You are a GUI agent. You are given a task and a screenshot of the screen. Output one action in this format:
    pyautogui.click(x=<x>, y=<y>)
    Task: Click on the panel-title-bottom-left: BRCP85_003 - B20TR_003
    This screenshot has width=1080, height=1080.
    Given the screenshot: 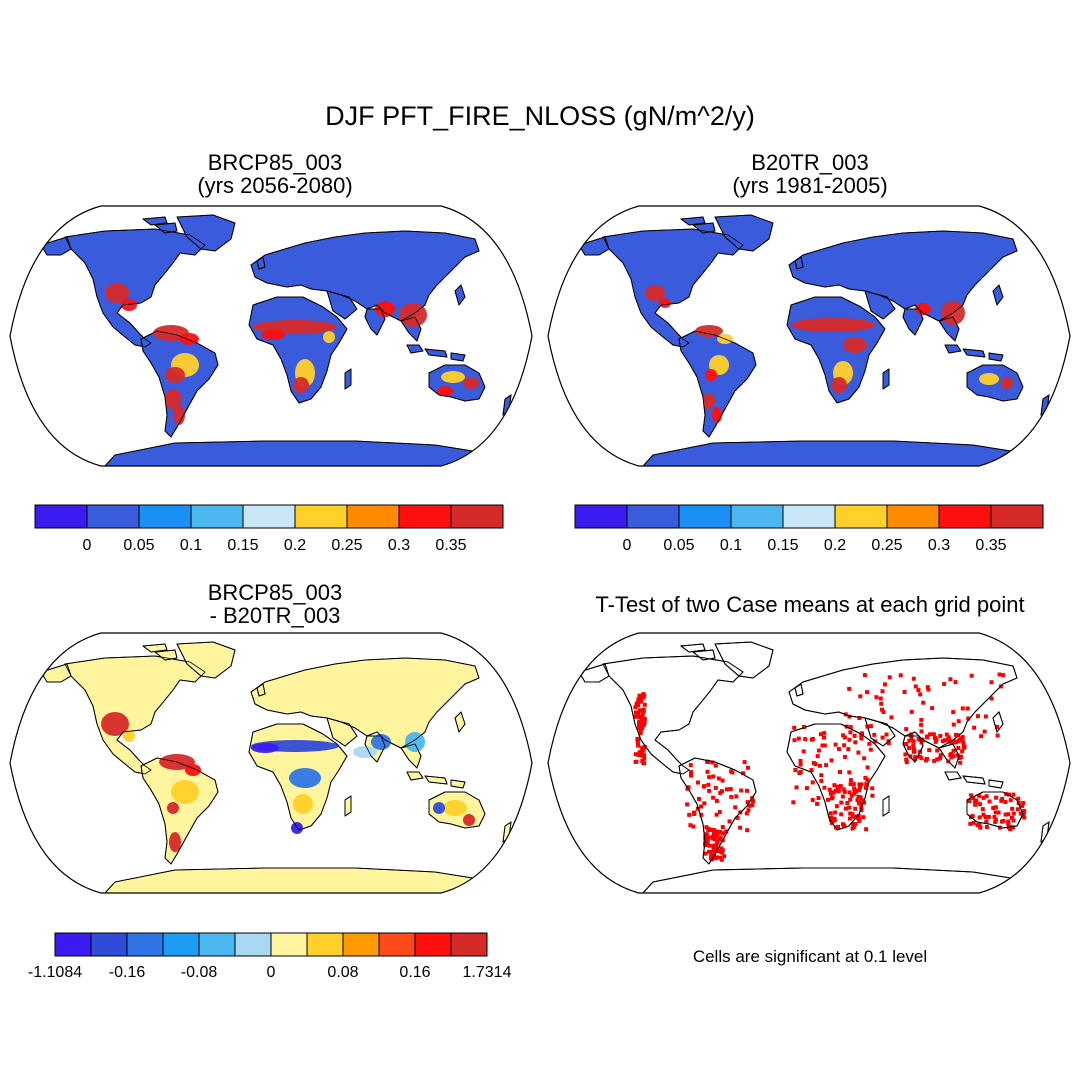 What is the action you would take?
    pyautogui.click(x=275, y=604)
    